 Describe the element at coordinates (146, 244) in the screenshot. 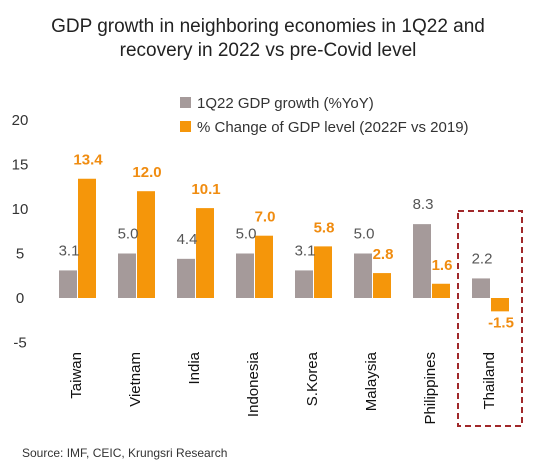

I see `bar-gdp-level-change-vietnam` at that location.